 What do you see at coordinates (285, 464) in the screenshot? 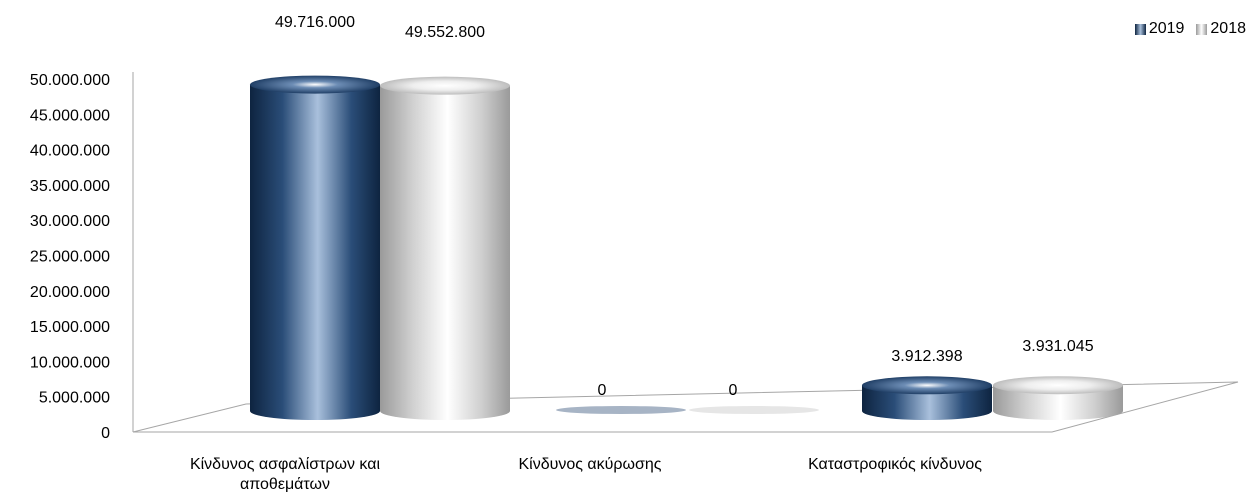
I see `x-tick-label: Κίνδυνος ασφαλίστρων και` at bounding box center [285, 464].